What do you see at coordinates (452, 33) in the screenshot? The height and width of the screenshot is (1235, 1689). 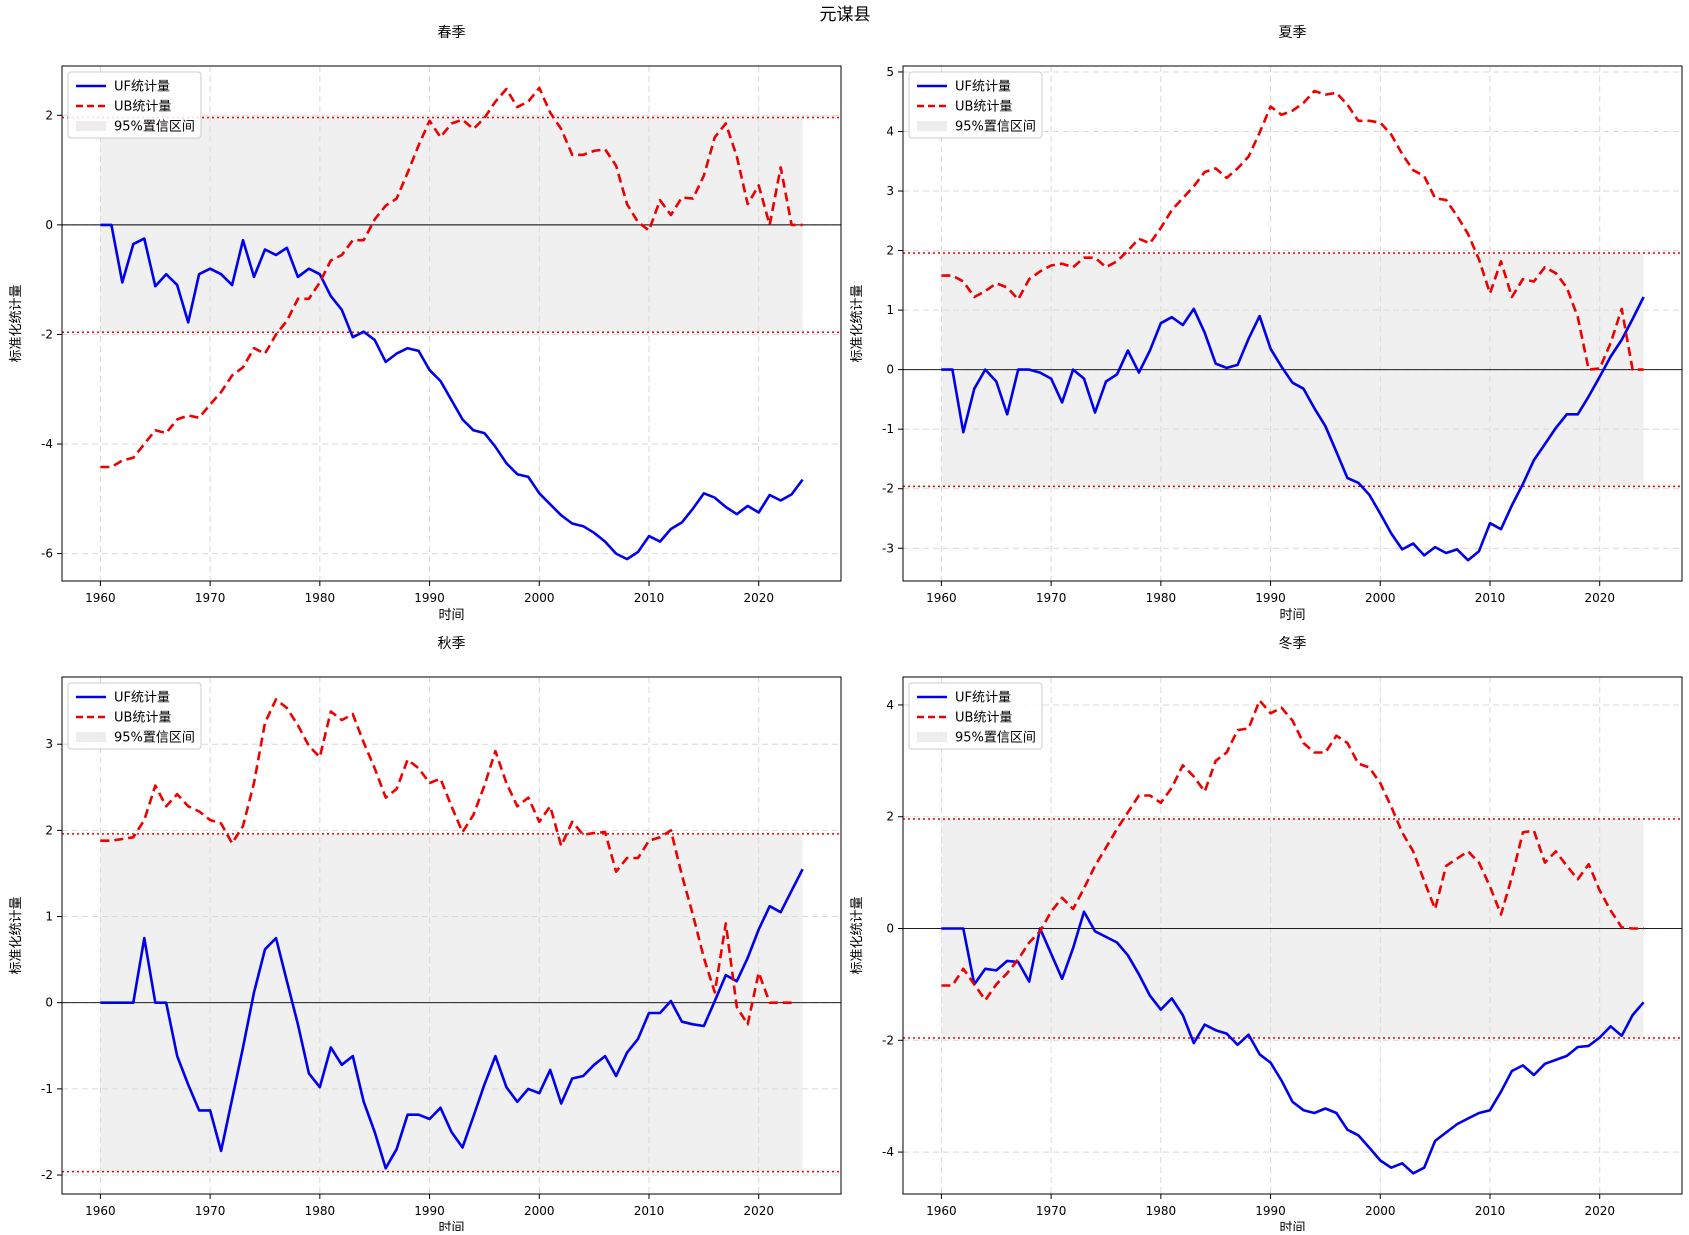 I see `panel-title: 春季` at bounding box center [452, 33].